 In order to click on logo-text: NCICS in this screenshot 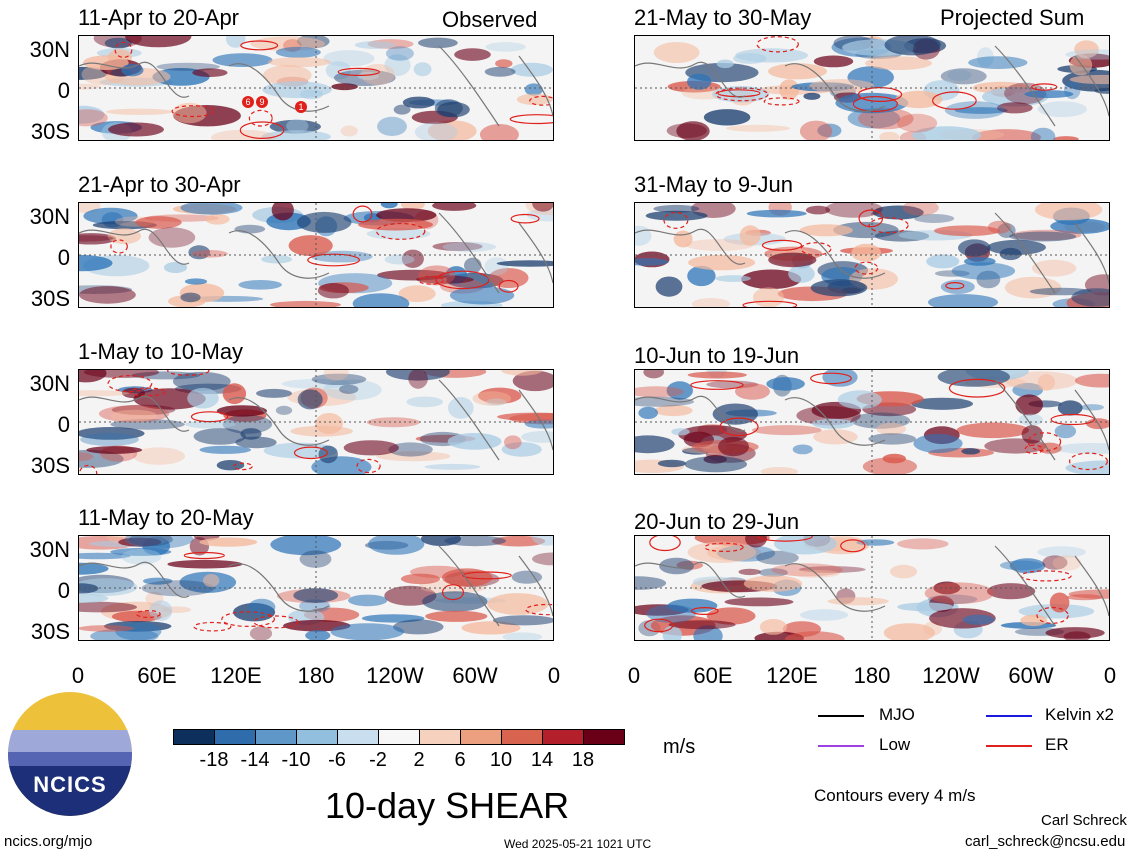, I will do `click(70, 784)`.